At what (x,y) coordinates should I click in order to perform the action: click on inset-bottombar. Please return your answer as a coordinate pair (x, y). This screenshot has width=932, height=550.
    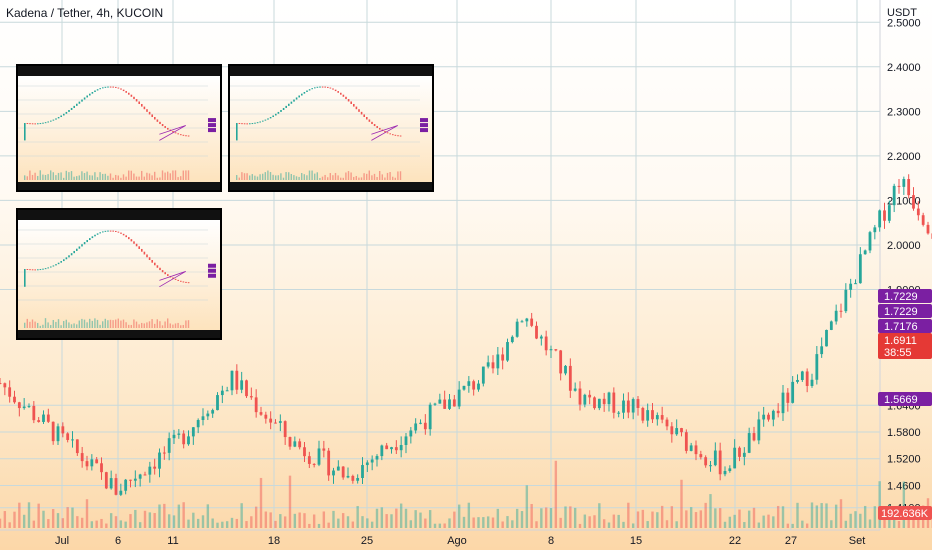
    Looking at the image, I should click on (119, 334).